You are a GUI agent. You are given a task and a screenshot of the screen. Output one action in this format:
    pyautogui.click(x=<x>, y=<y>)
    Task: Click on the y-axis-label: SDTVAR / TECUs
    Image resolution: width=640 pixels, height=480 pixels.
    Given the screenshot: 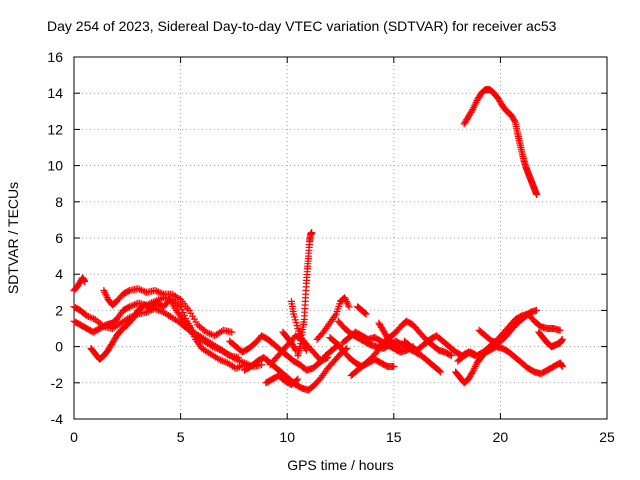 What is the action you would take?
    pyautogui.click(x=13, y=238)
    